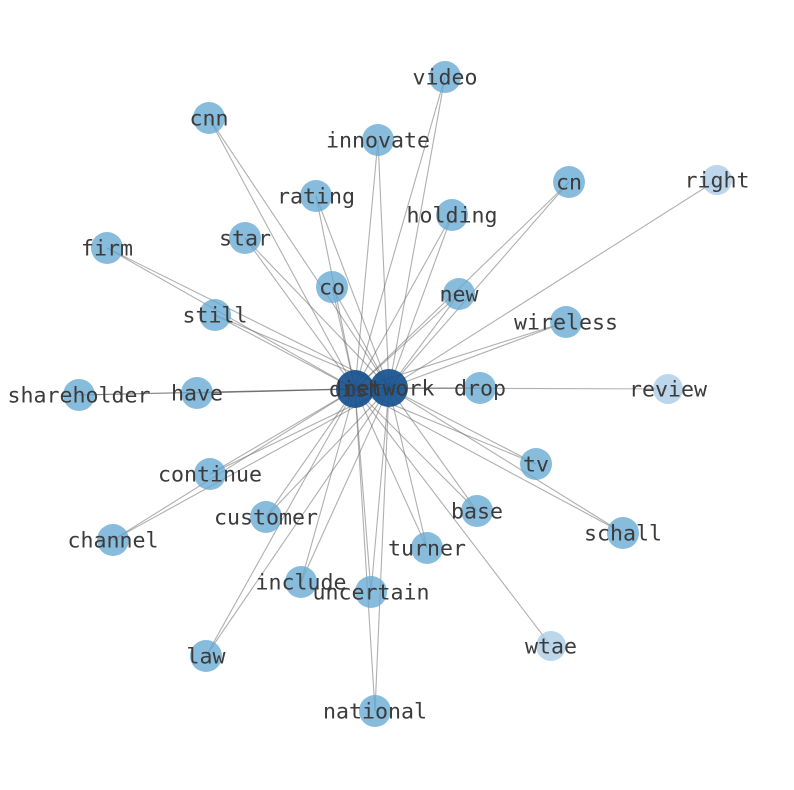 This screenshot has height=790, width=794. I want to click on node-label-cn: cn, so click(569, 182).